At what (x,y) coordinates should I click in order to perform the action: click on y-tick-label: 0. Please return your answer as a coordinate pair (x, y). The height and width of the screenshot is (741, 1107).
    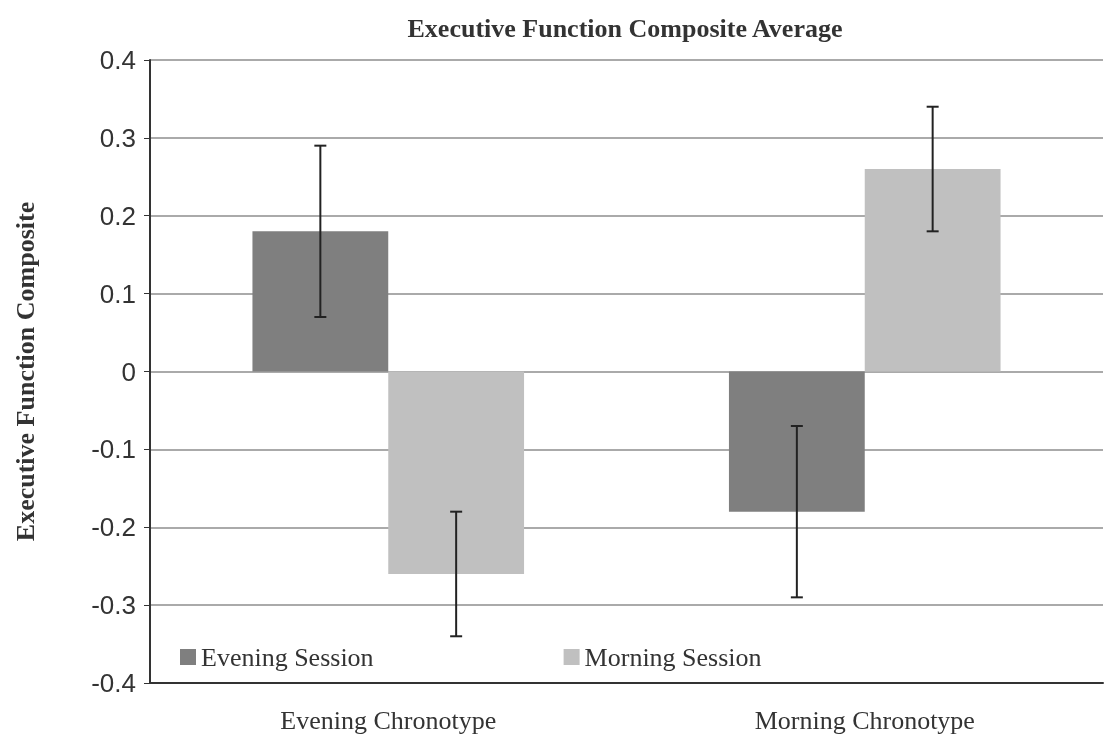
    Looking at the image, I should click on (128, 371).